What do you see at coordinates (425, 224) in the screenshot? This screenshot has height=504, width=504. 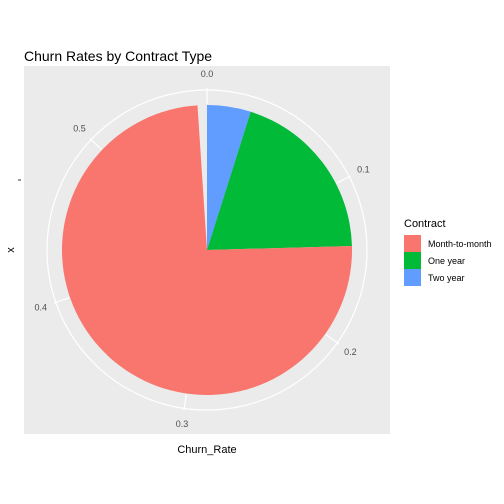 I see `legend-title: Contract` at bounding box center [425, 224].